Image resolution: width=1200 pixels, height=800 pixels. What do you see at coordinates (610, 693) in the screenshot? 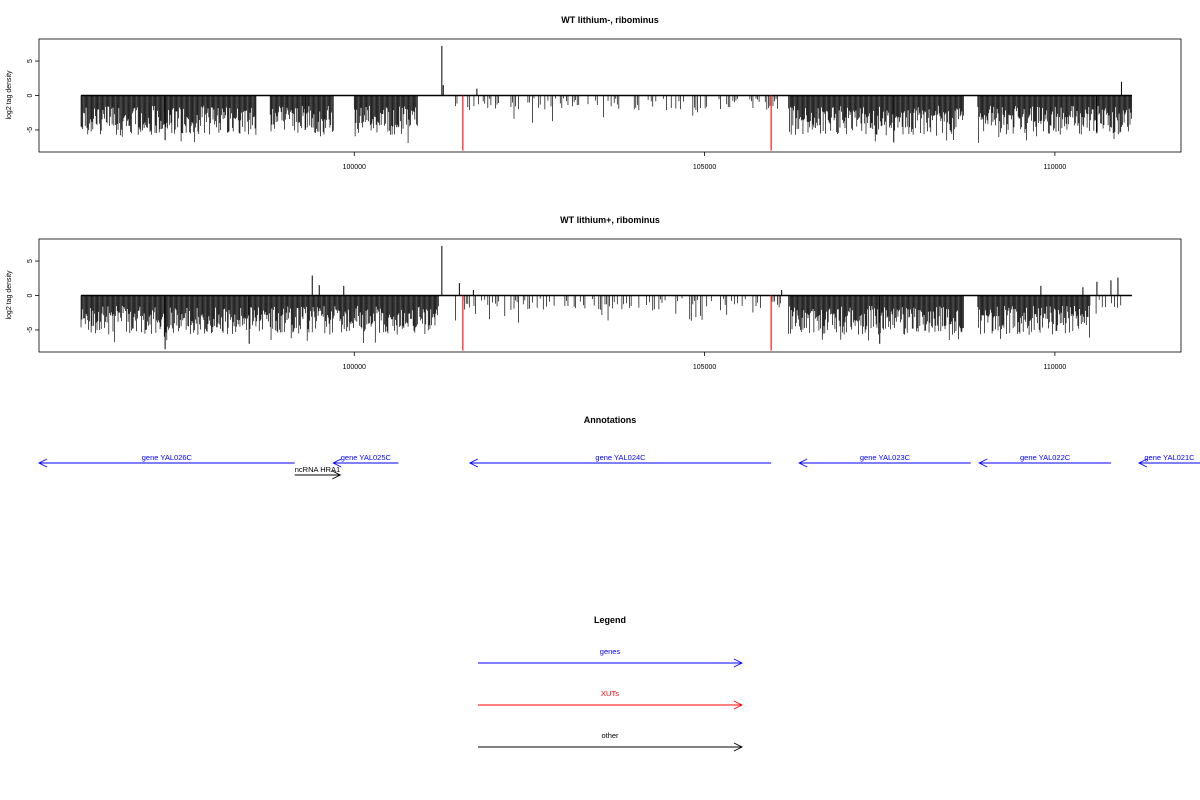
I see `legend-label: XUTs` at bounding box center [610, 693].